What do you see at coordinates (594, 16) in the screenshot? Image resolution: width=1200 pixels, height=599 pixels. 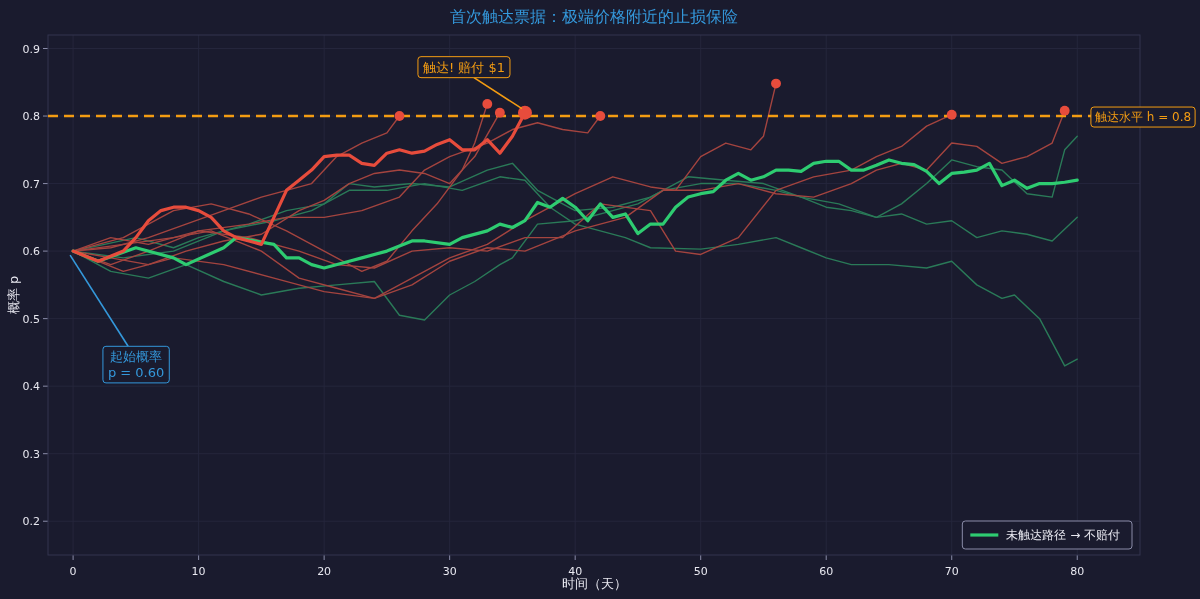 I see `chart-title: 首次触达票据：极端价格附近的止损保险` at bounding box center [594, 16].